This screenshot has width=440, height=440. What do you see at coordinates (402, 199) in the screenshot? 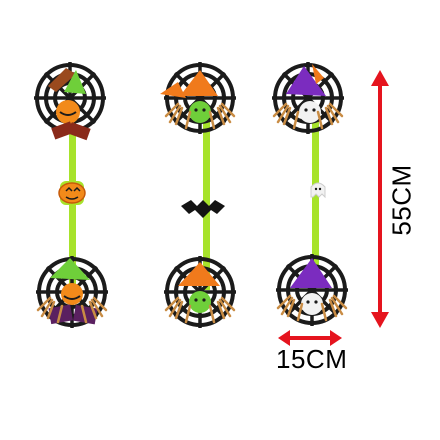
I see `height-dimension-label: 55CM` at bounding box center [402, 199].